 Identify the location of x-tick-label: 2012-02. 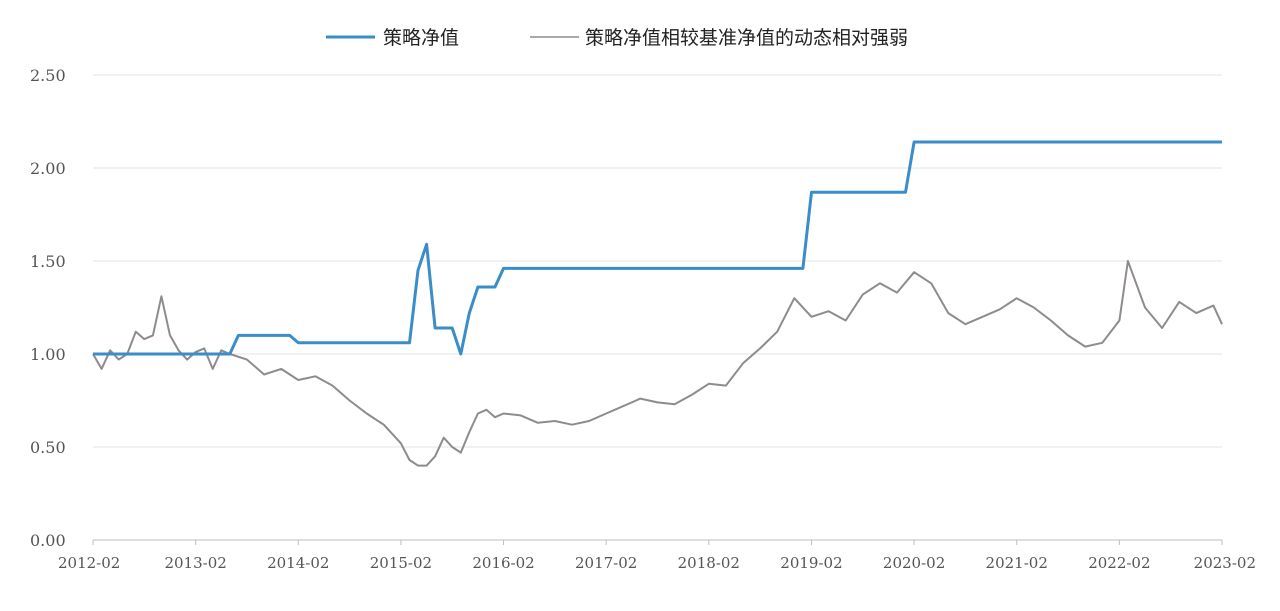
(89, 563).